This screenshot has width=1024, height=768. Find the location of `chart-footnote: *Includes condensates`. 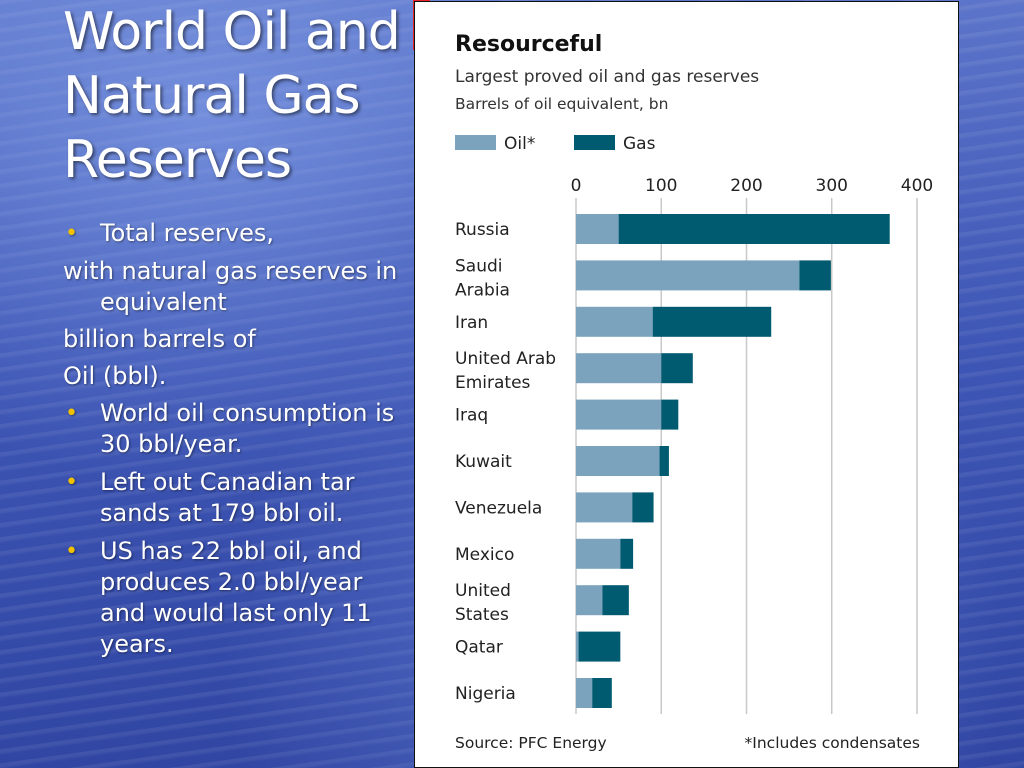

chart-footnote: *Includes condensates is located at coordinates (832, 743).